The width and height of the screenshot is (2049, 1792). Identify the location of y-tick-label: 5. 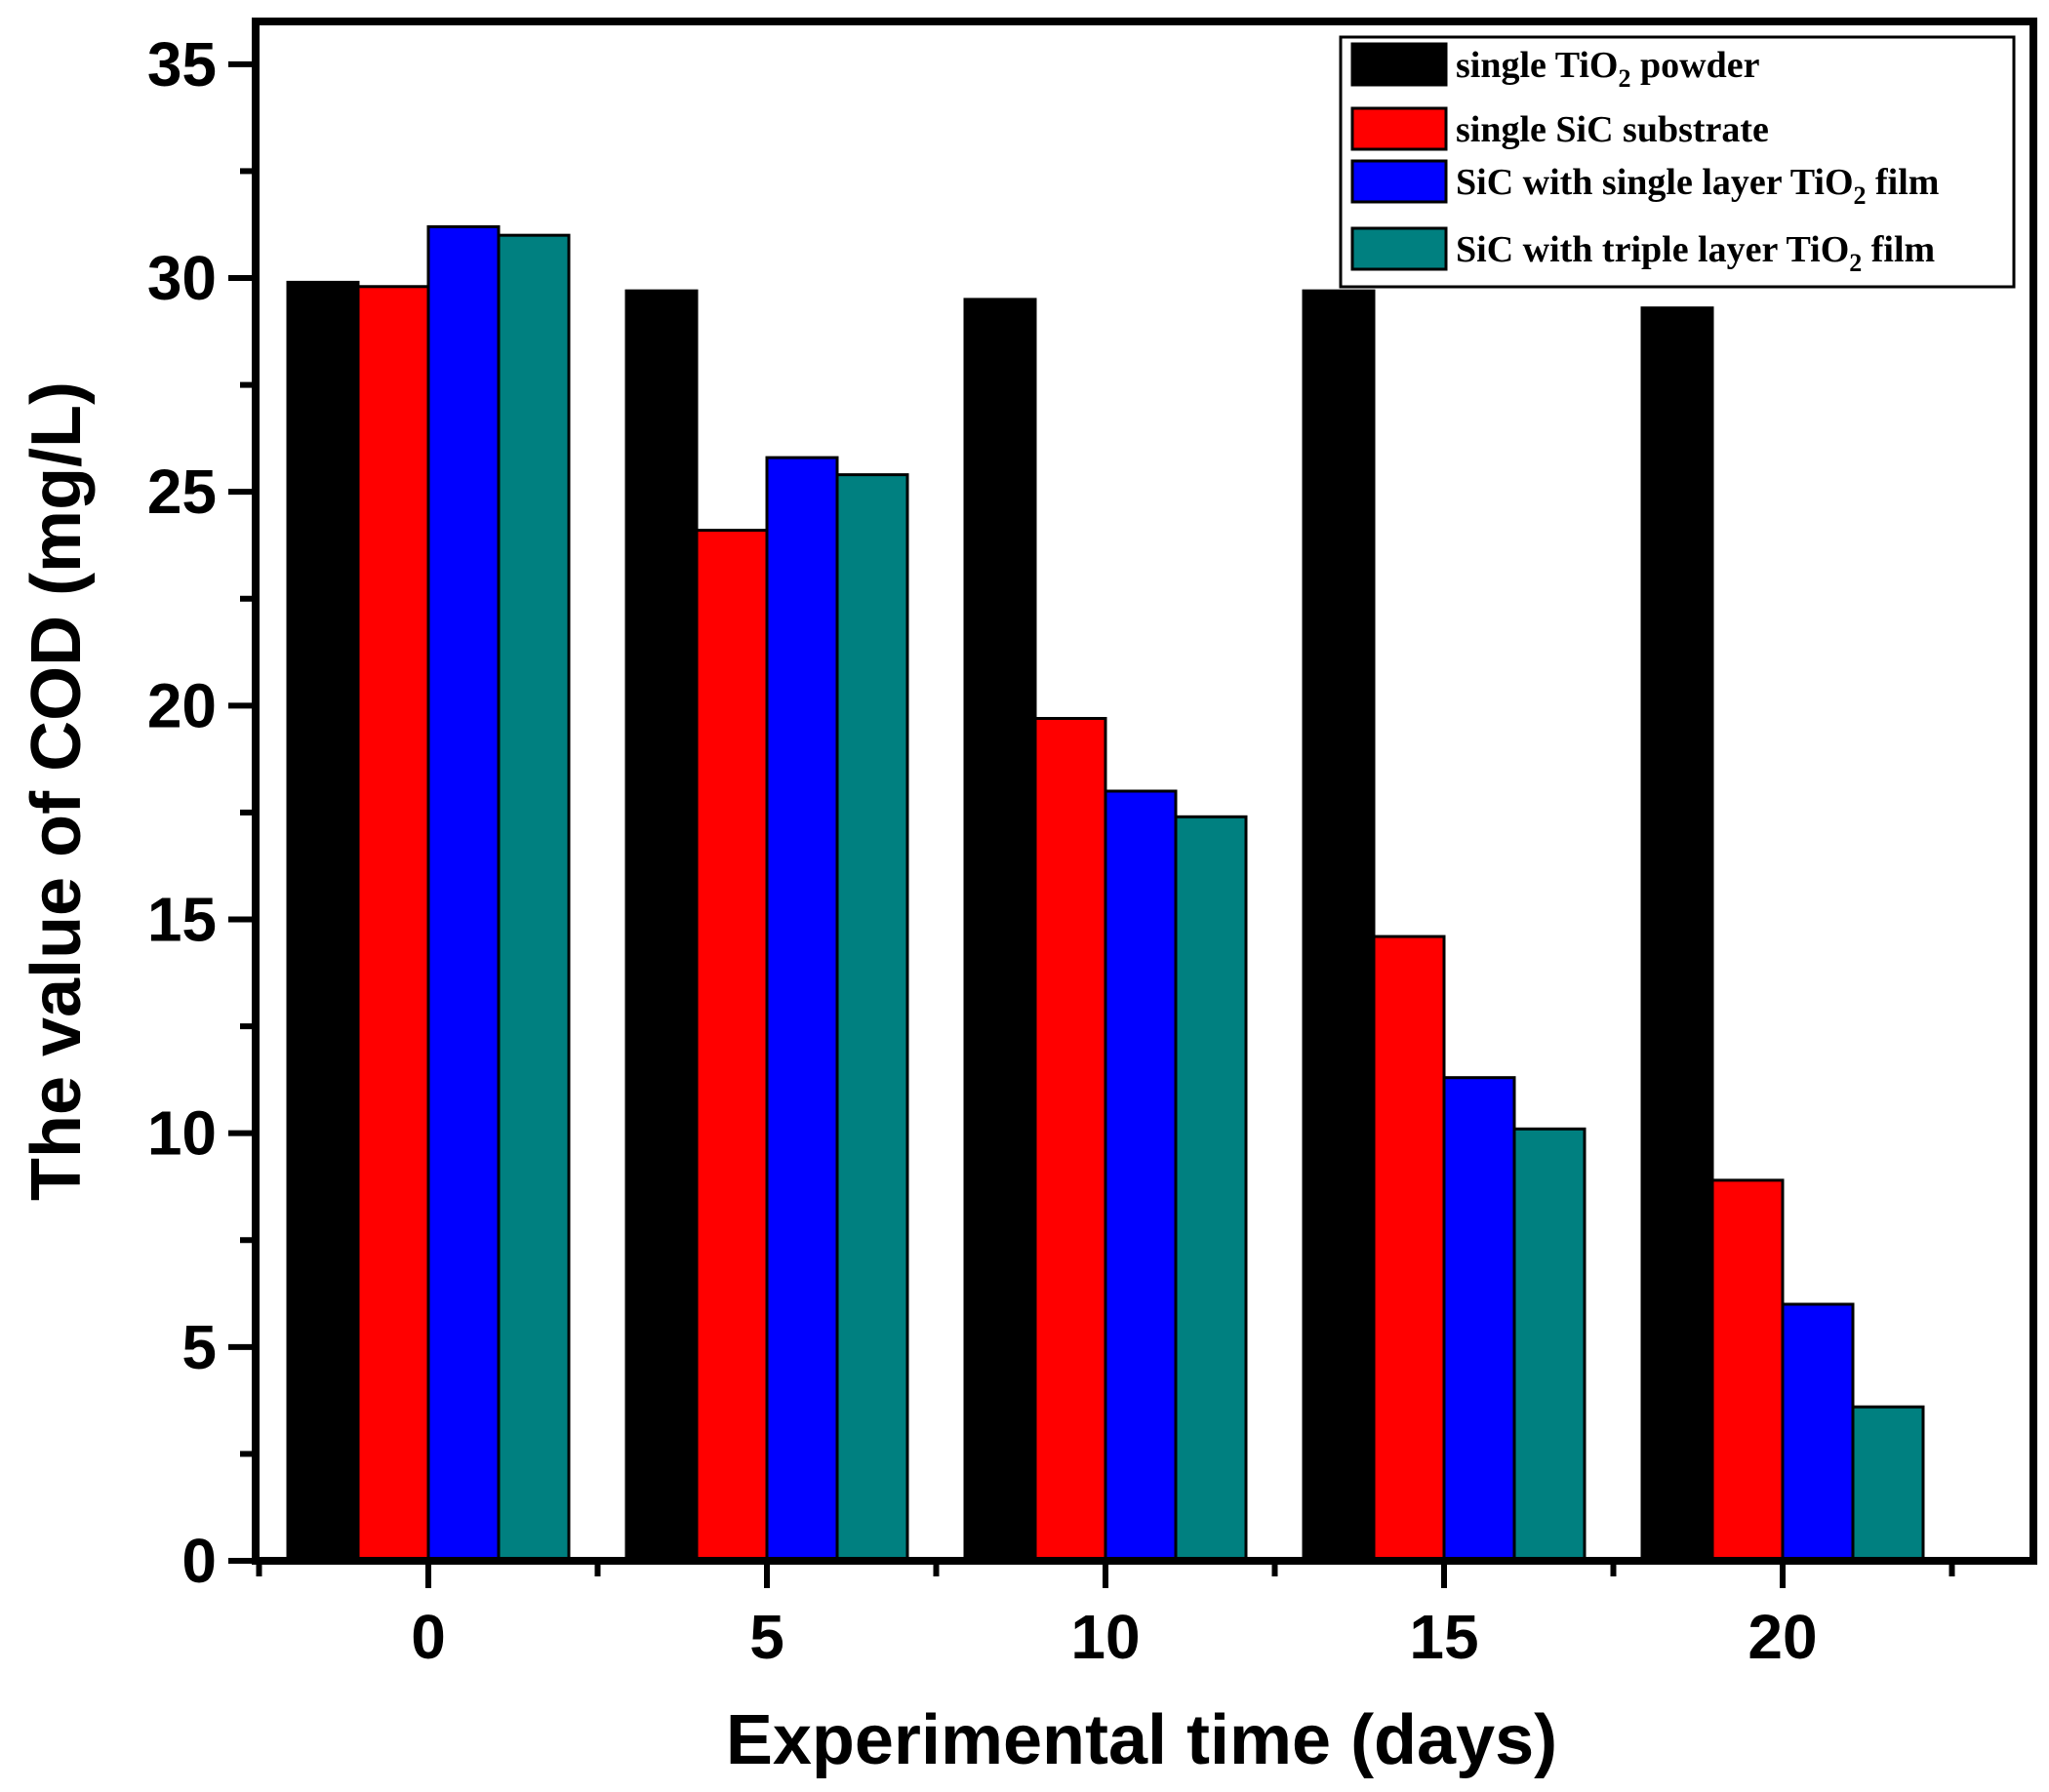
(199, 1347).